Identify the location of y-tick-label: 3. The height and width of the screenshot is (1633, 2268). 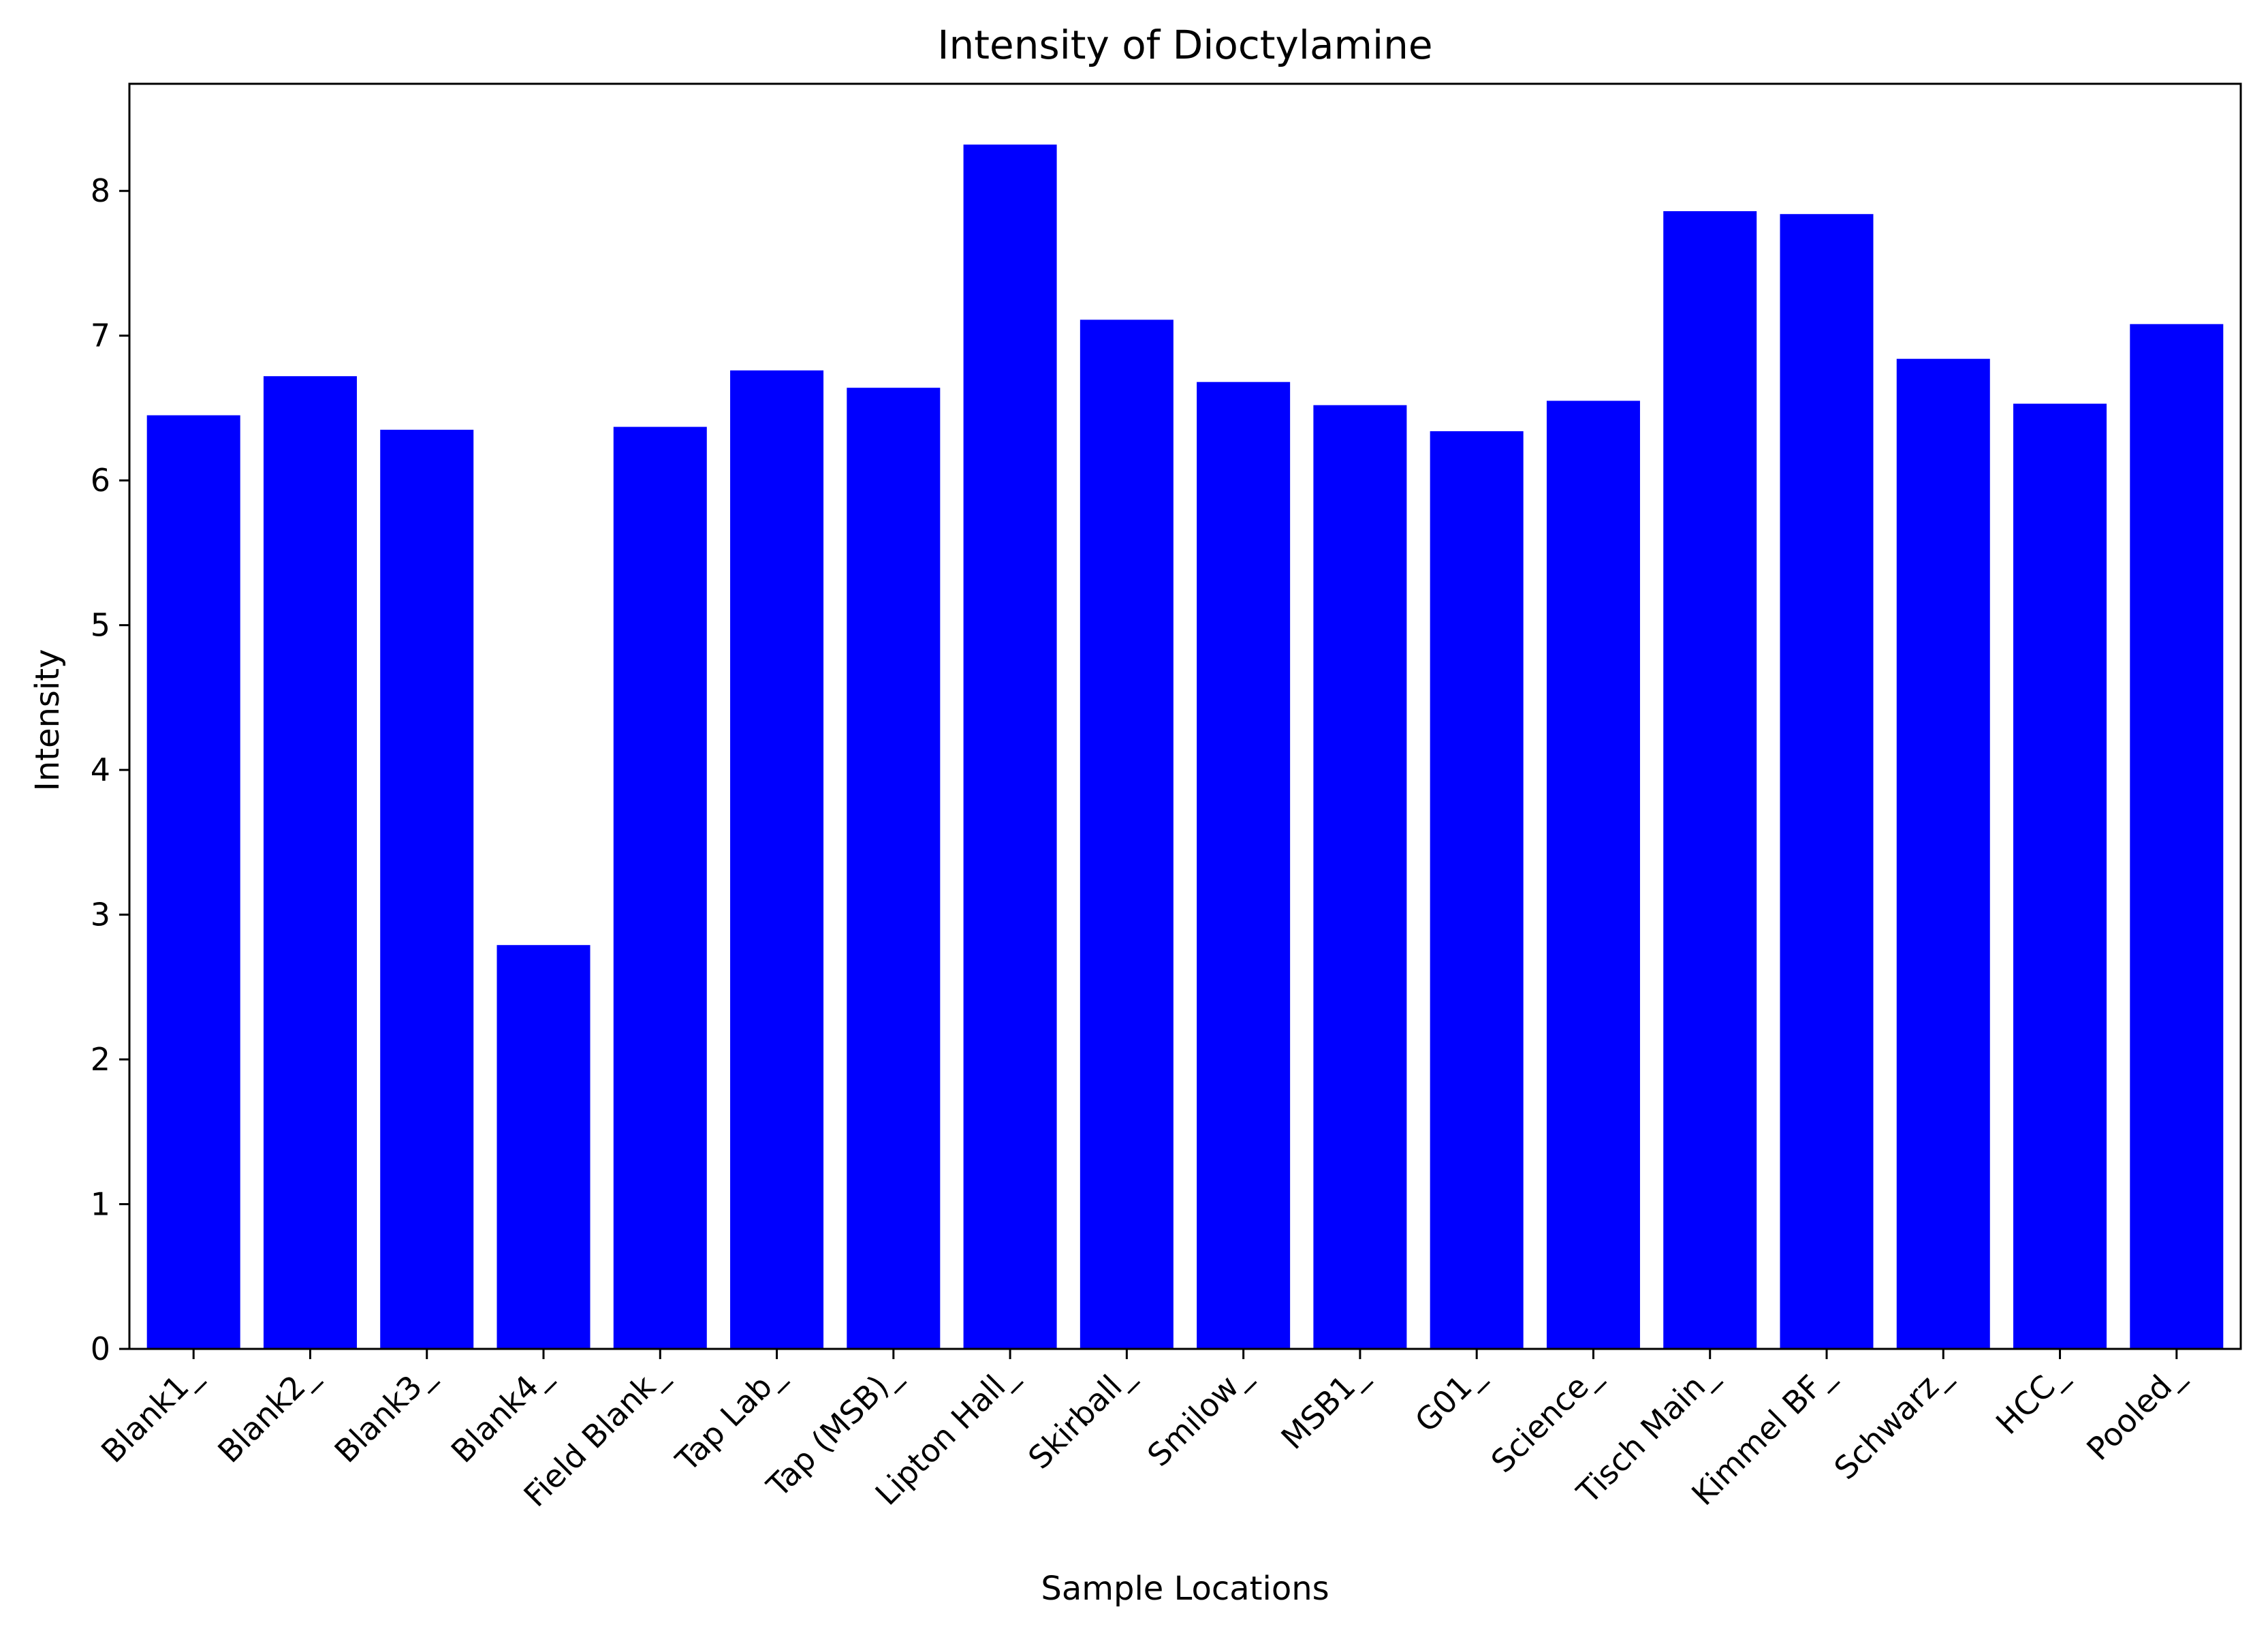
(100, 915).